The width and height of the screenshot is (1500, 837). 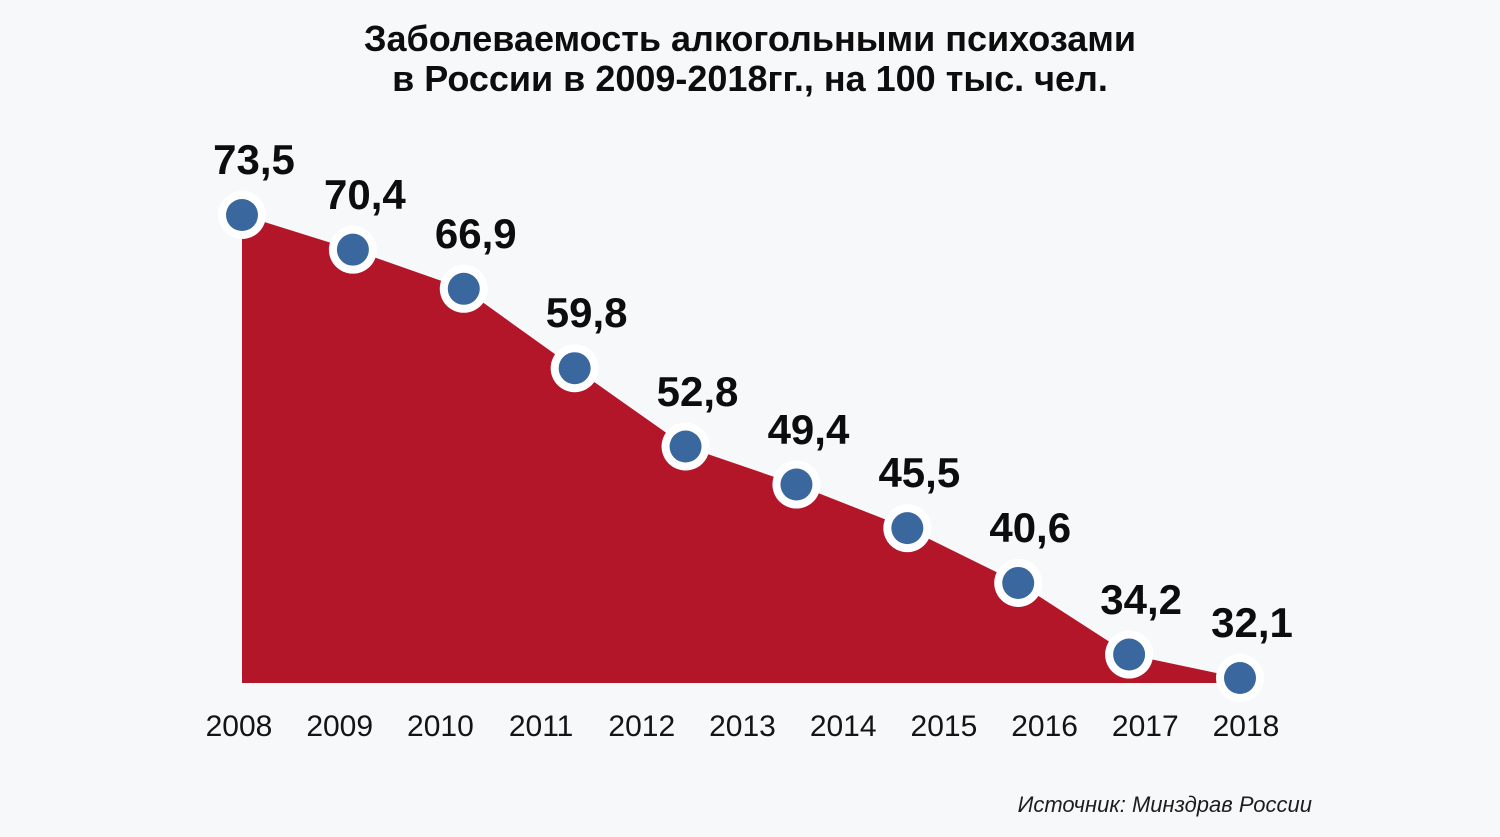 What do you see at coordinates (340, 726) in the screenshot?
I see `x-axis-label: 2009` at bounding box center [340, 726].